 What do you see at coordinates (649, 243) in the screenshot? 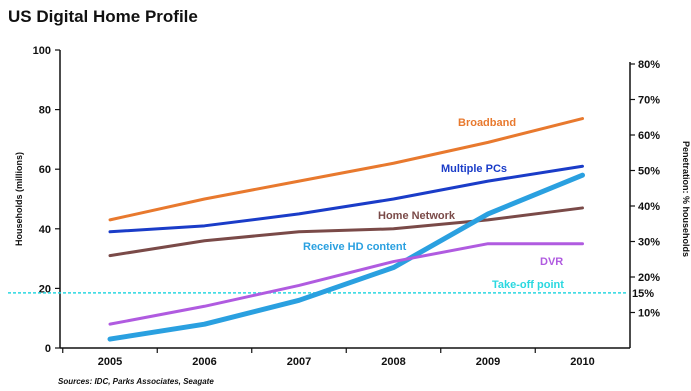
I see `y2-tick-label: 30%` at bounding box center [649, 243].